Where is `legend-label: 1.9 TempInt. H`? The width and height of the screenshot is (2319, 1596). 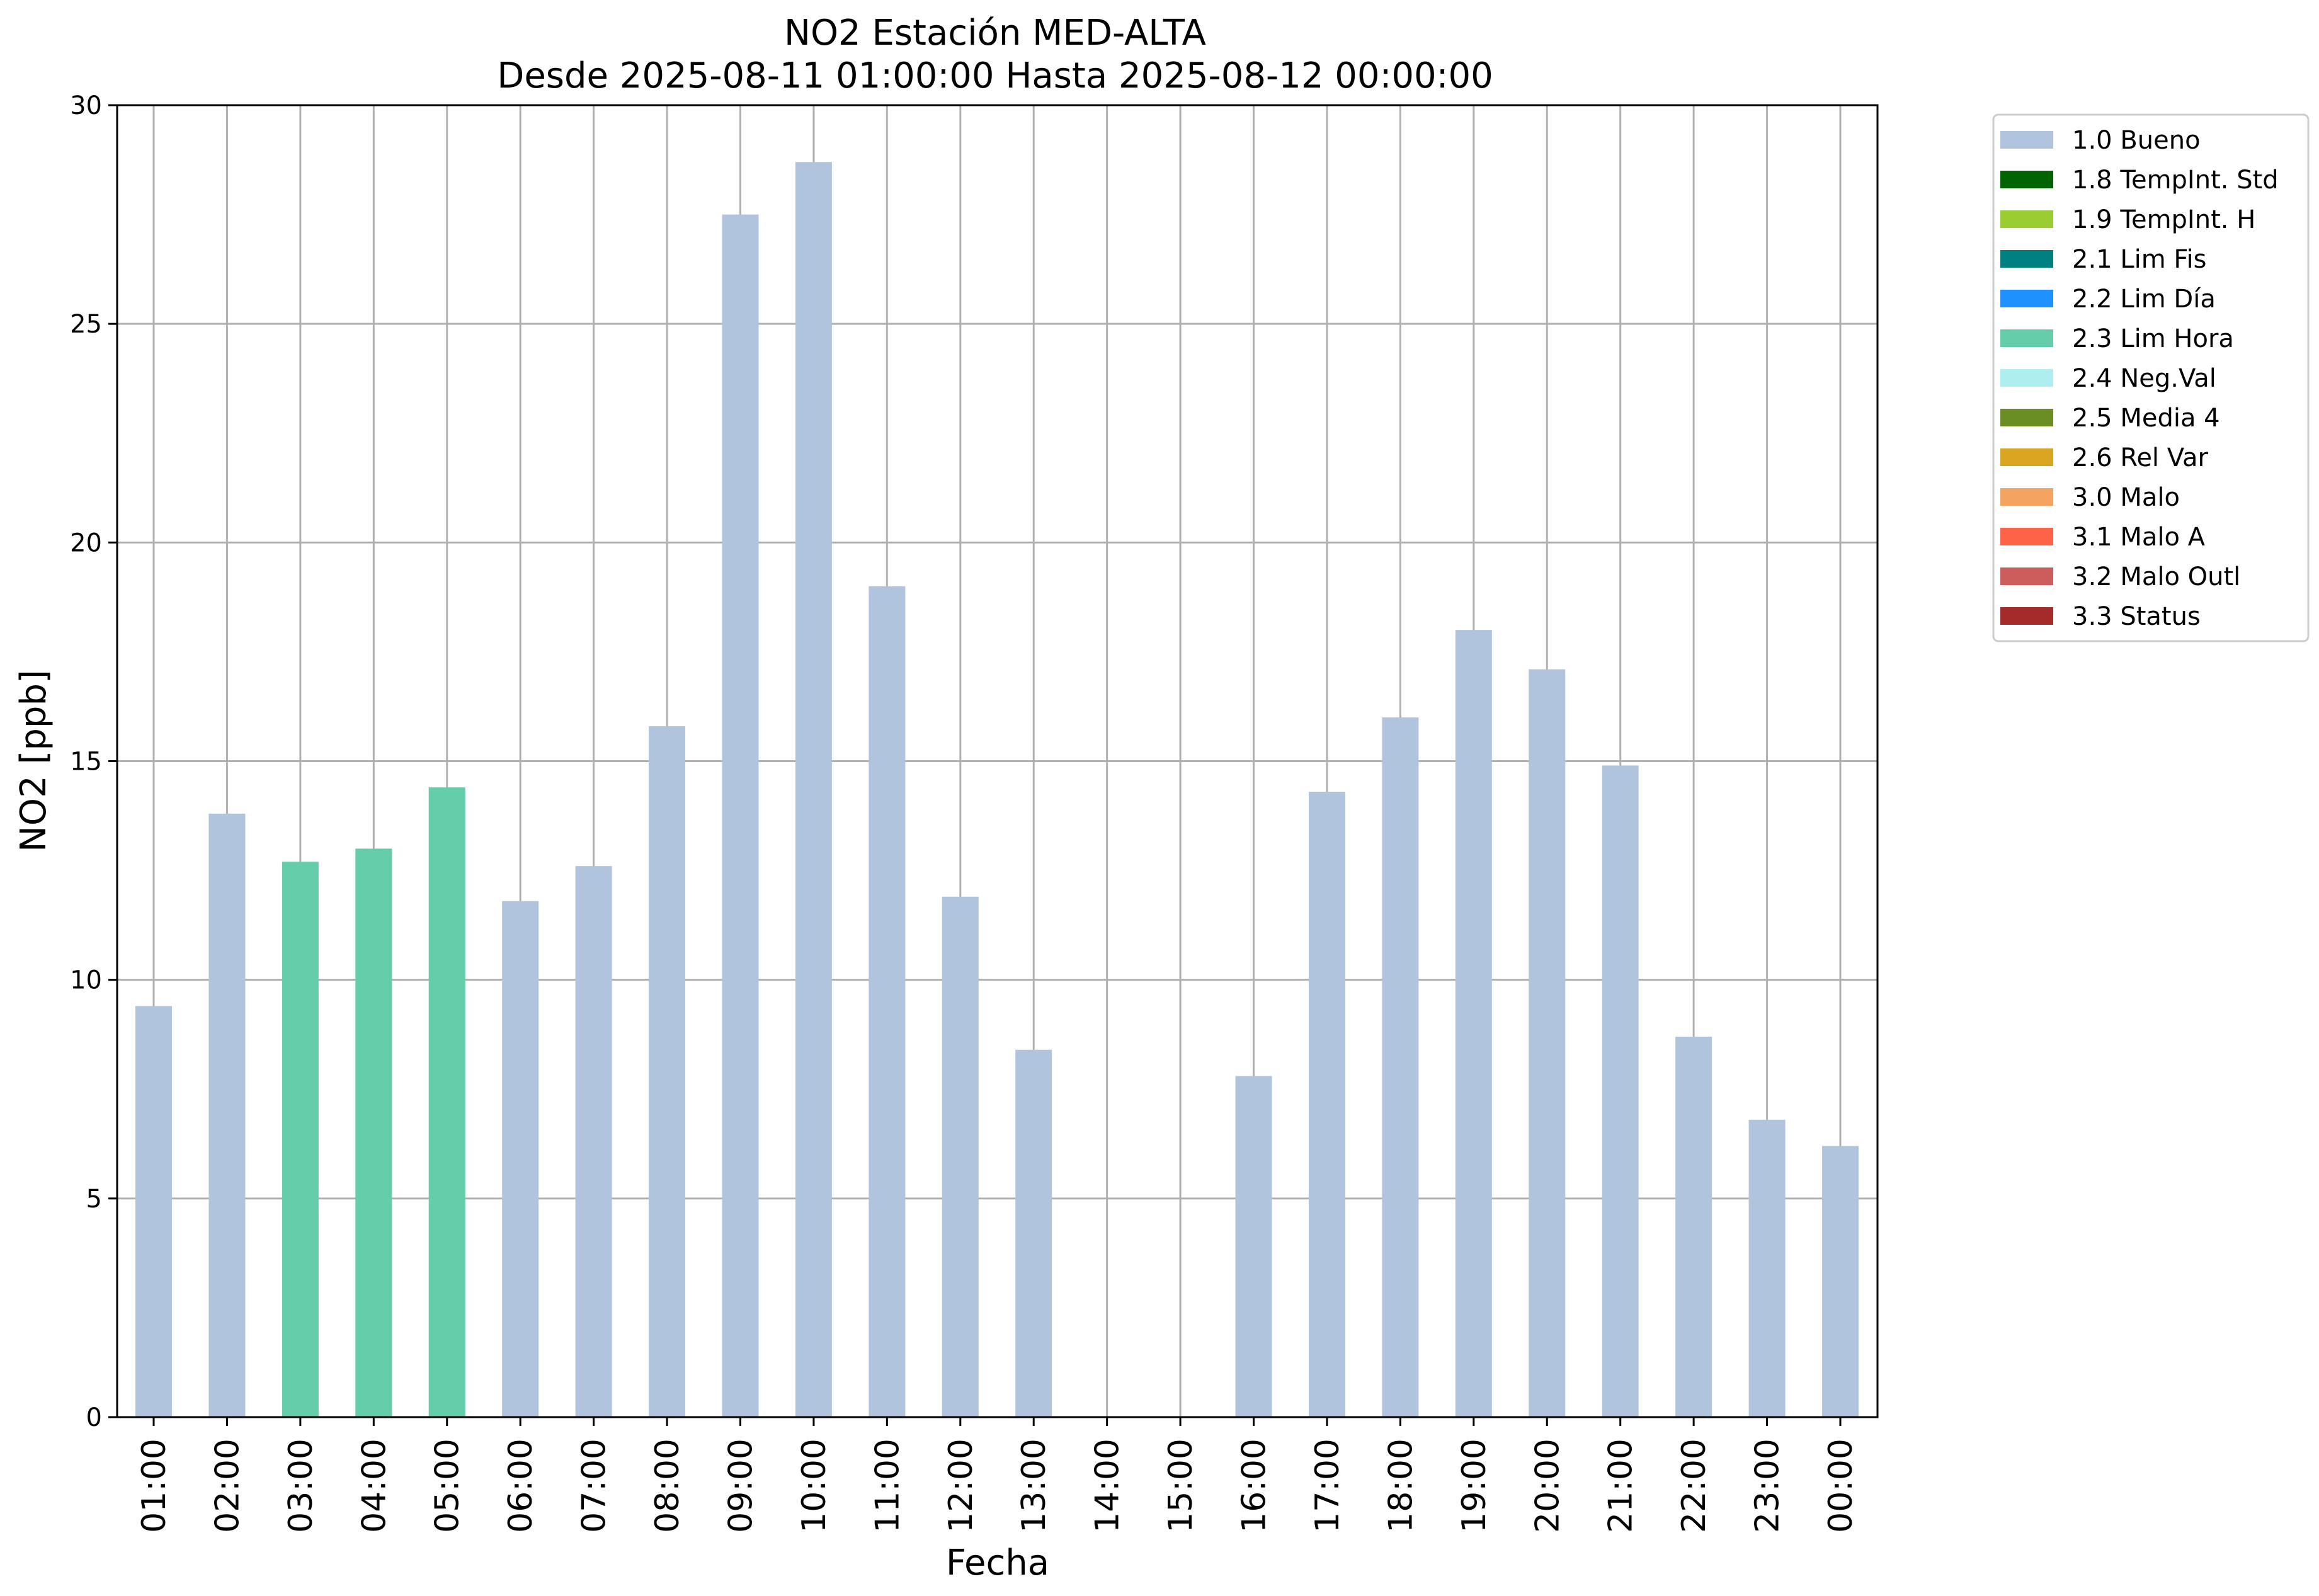
legend-label: 1.9 TempInt. H is located at coordinates (2163, 219).